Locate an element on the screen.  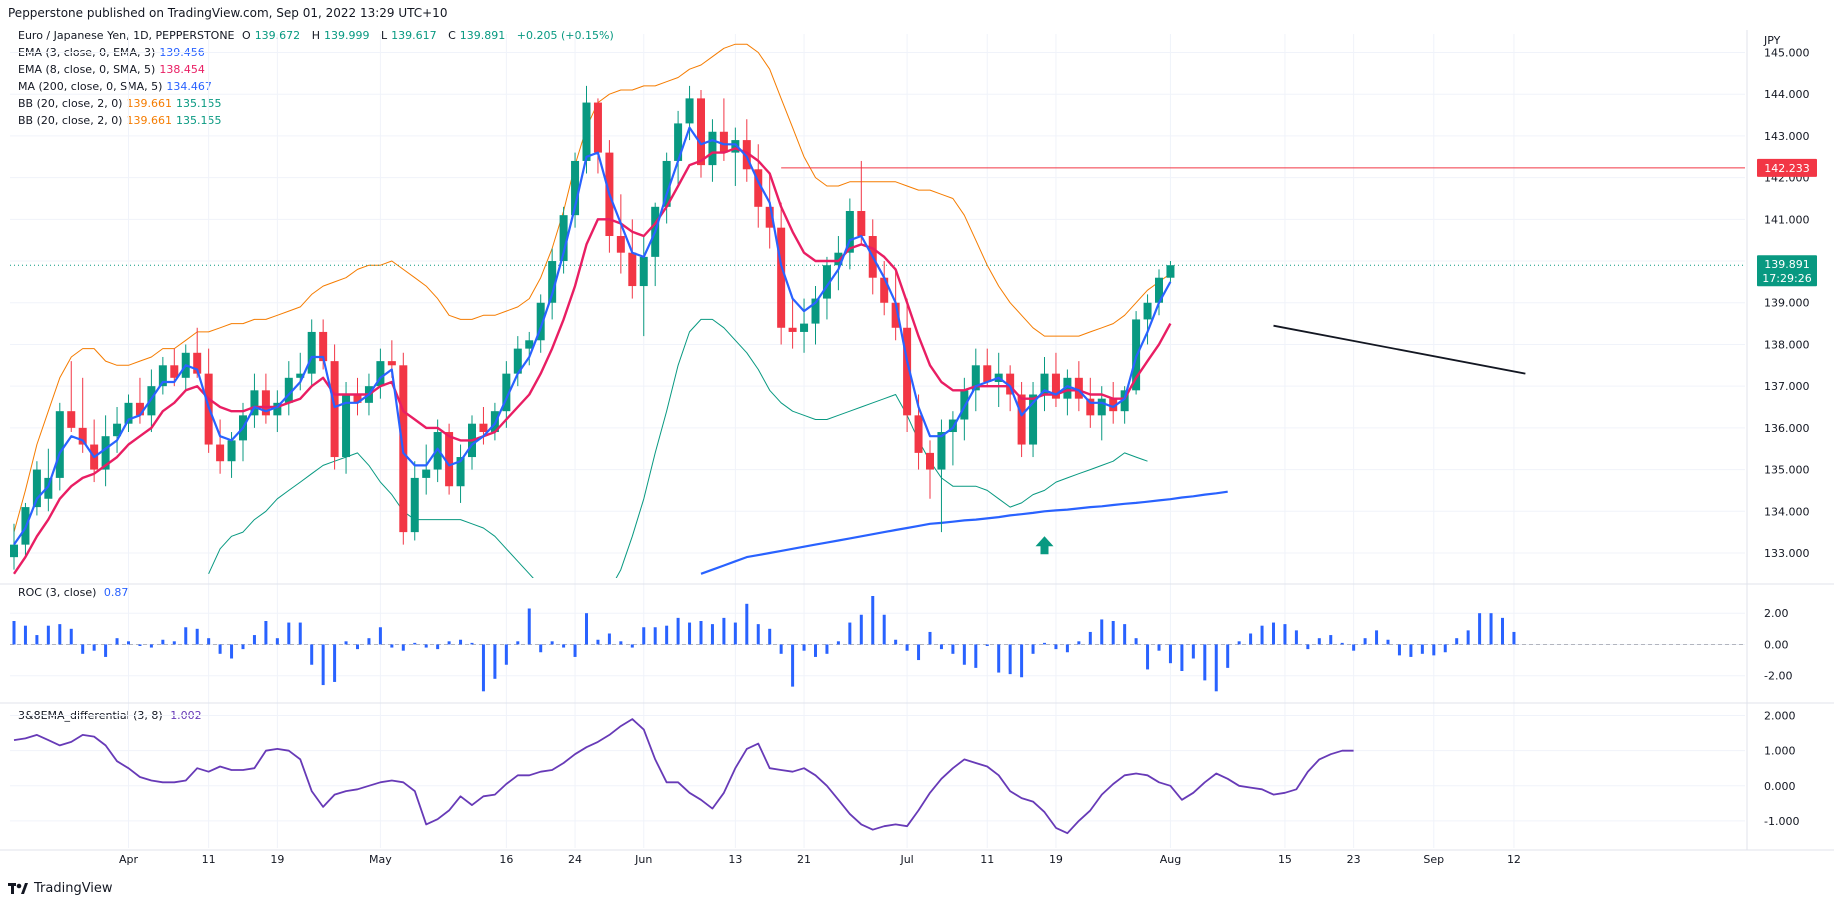
study-value-2: 135.155 is located at coordinates (198, 103).